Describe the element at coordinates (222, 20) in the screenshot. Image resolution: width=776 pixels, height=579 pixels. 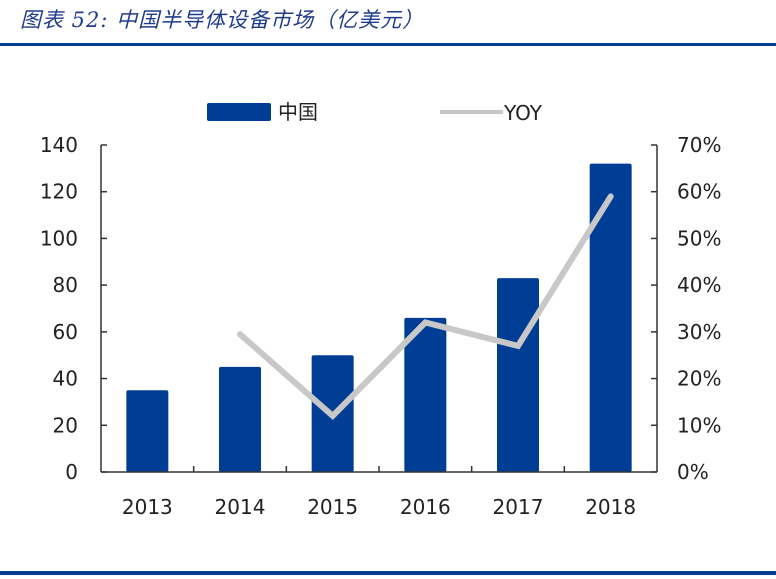
I see `figure-title: 图表 52: 中国半导体设备市场（亿美元）` at that location.